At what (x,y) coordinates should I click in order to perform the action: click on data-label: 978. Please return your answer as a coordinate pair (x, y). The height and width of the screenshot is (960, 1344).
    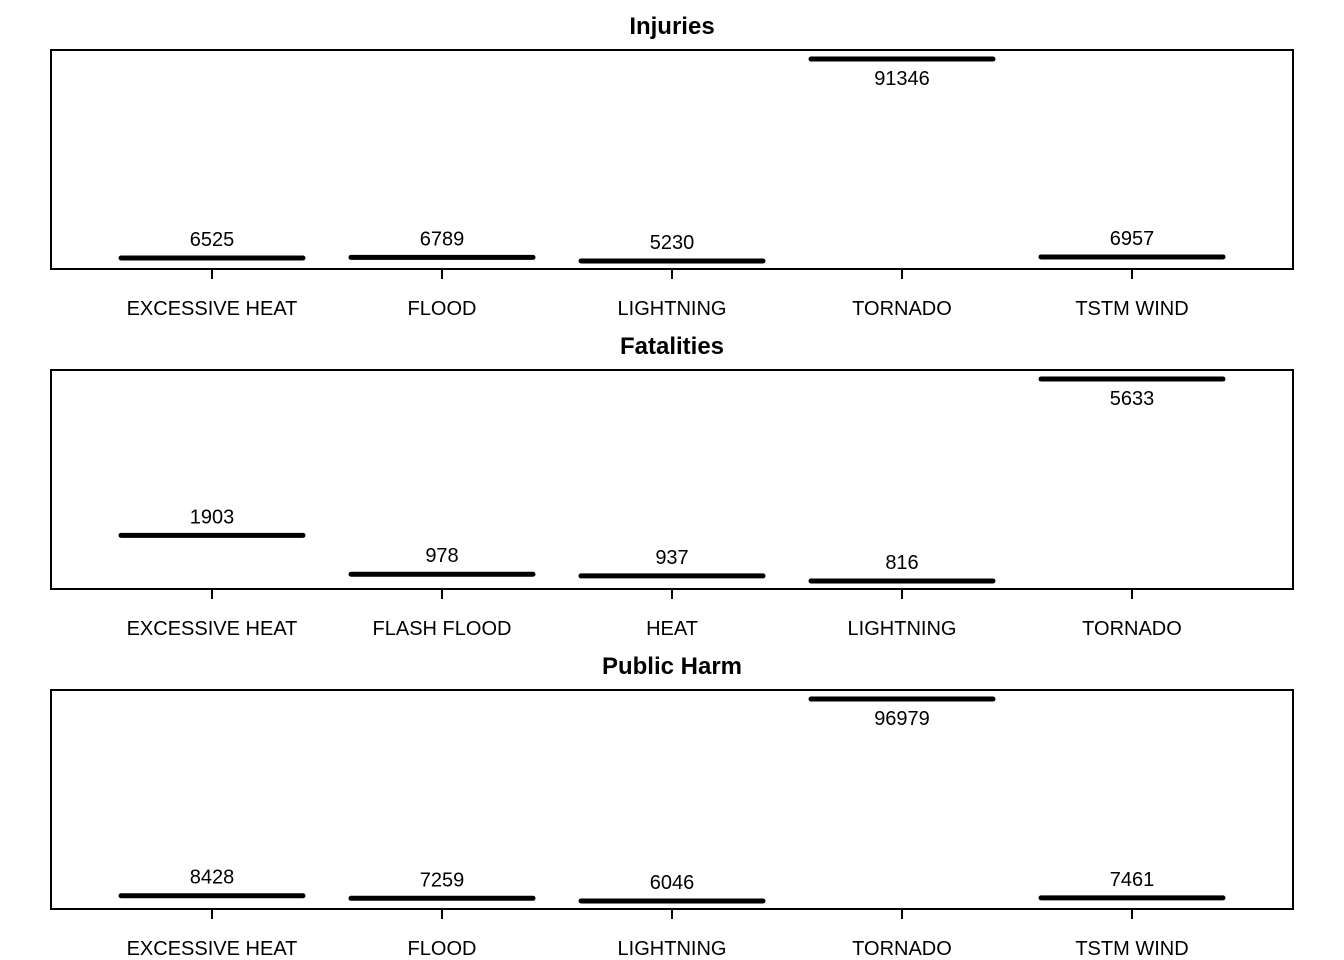
    Looking at the image, I should click on (441, 556).